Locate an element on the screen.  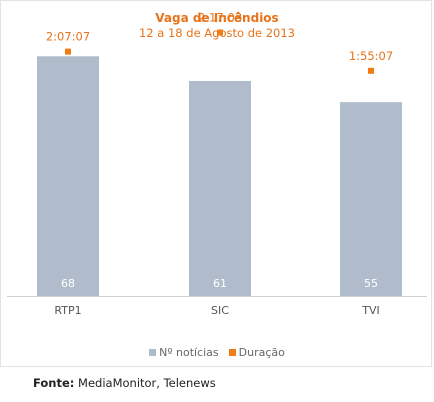
chart-legend: Nº notícias Duração is located at coordinates (217, 352).